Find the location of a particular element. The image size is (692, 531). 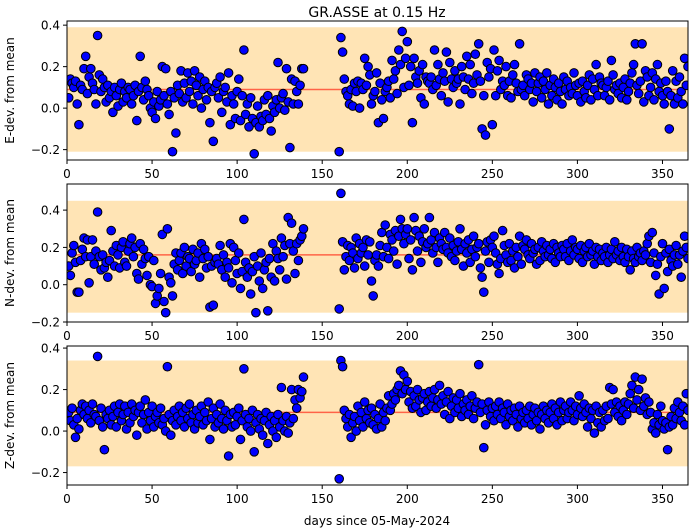

x-tick-label: 0 is located at coordinates (67, 174).